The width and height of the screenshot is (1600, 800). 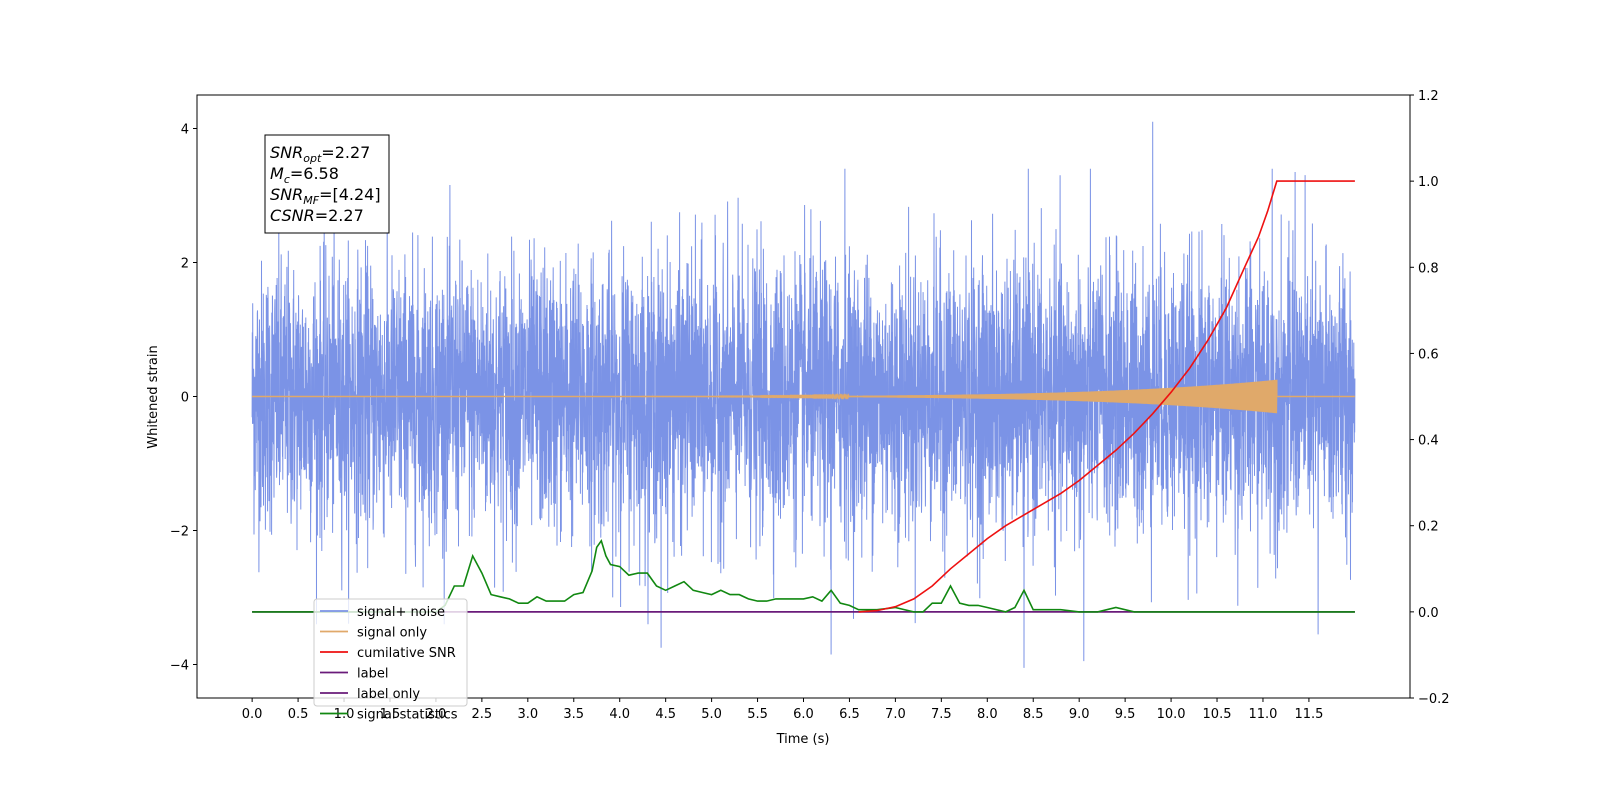 What do you see at coordinates (344, 714) in the screenshot?
I see `x-tick-label: 1.0` at bounding box center [344, 714].